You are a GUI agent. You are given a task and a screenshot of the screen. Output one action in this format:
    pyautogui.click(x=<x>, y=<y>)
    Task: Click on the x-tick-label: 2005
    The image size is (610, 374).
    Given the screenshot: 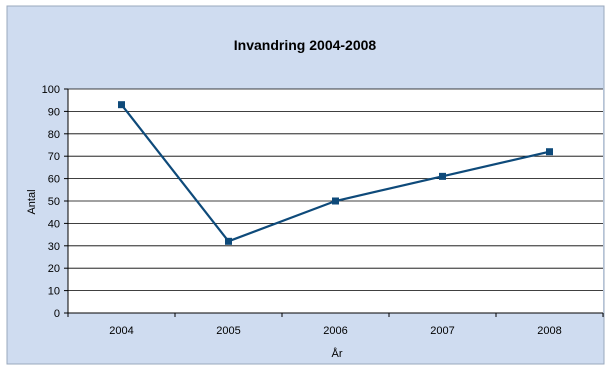 What is the action you would take?
    pyautogui.click(x=228, y=331)
    